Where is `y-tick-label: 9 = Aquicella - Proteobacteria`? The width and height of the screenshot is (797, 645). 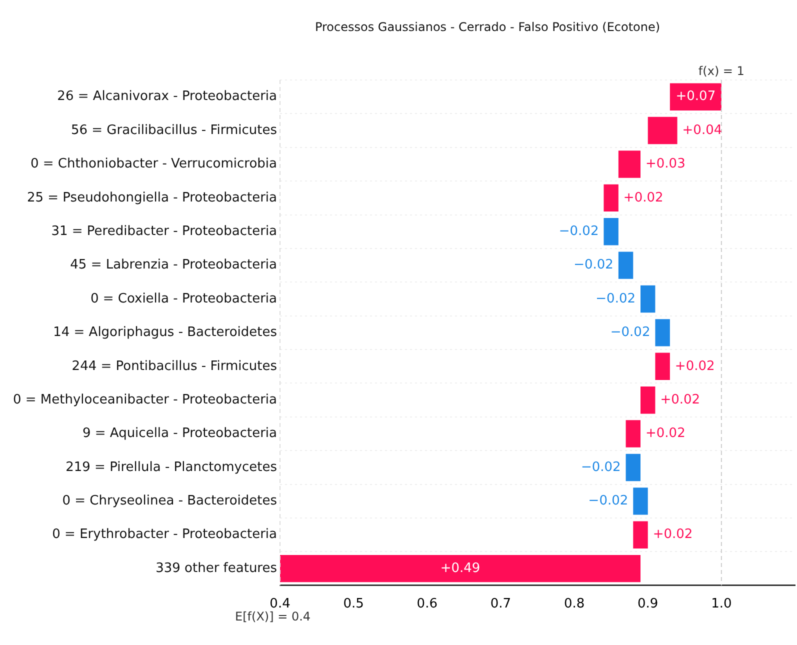
y-tick-label: 9 = Aquicella - Proteobacteria is located at coordinates (180, 434).